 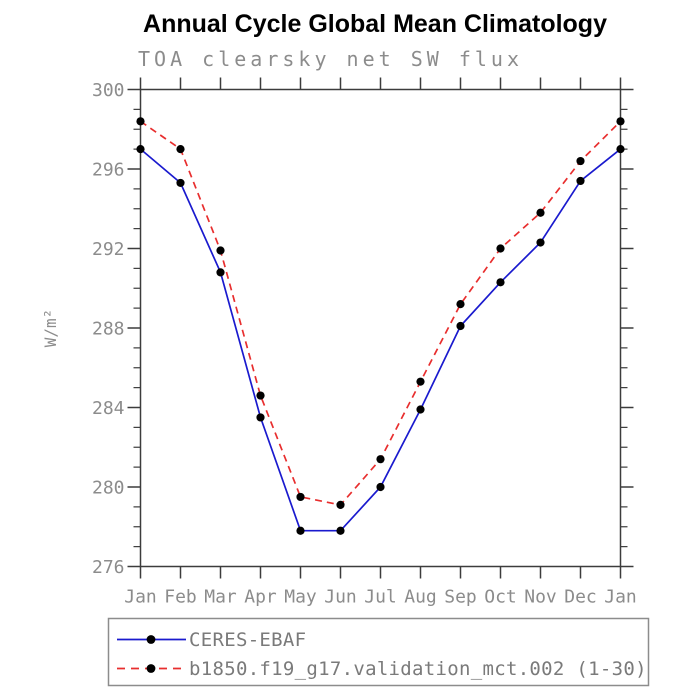 What do you see at coordinates (220, 597) in the screenshot?
I see `x-tick-label: Mar` at bounding box center [220, 597].